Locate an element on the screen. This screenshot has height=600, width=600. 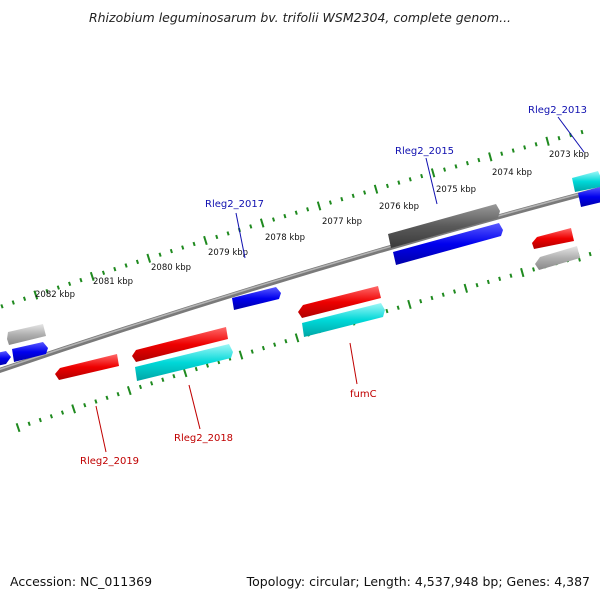
scale-label: 2073 kbp is located at coordinates (569, 155).